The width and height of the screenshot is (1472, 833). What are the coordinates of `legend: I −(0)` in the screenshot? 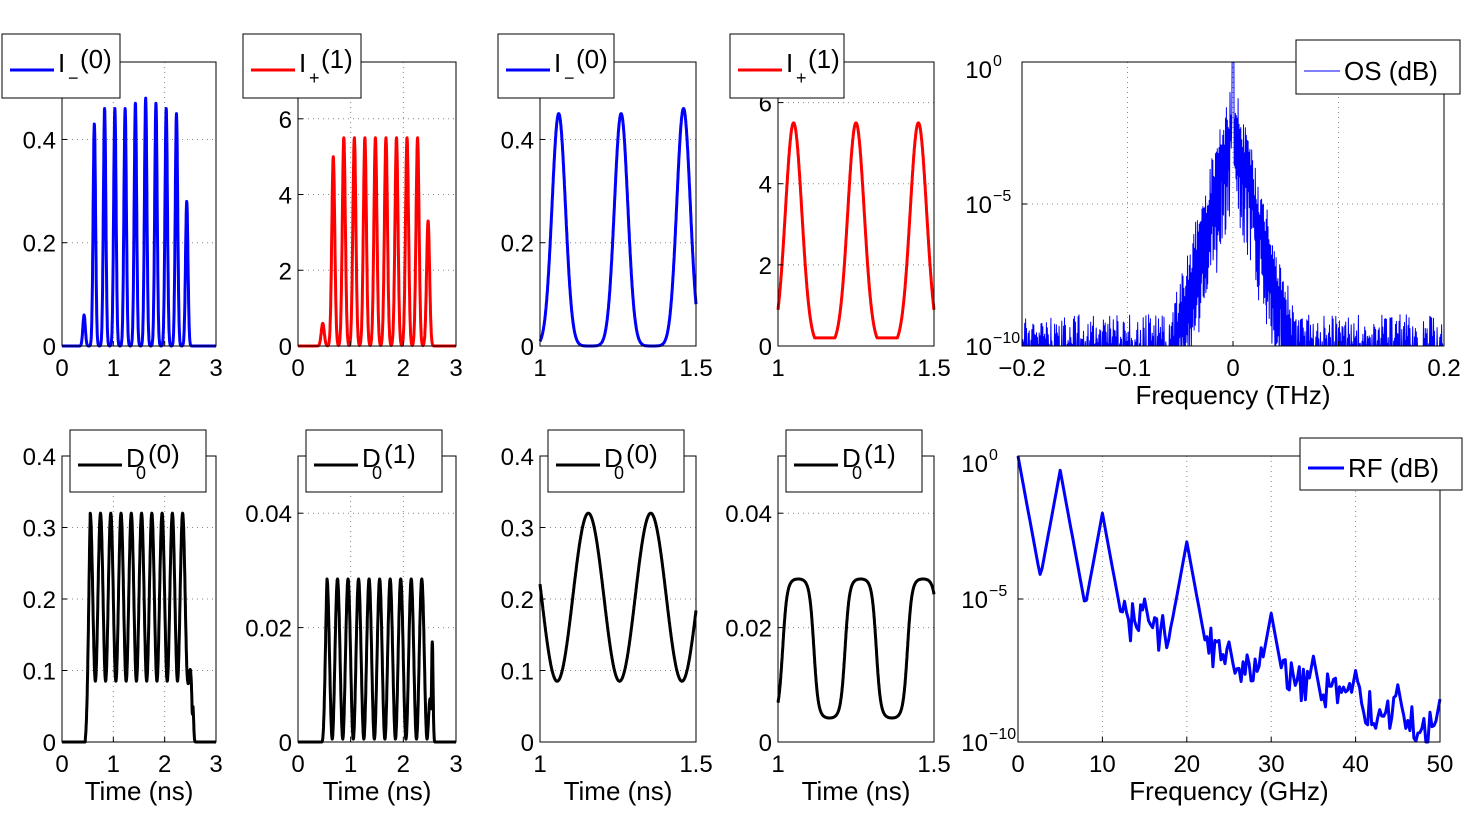 It's located at (556, 66).